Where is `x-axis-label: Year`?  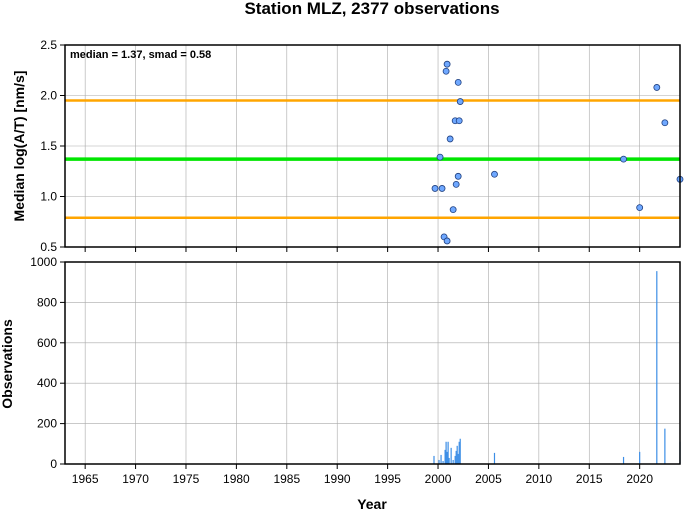 x-axis-label: Year is located at coordinates (372, 503).